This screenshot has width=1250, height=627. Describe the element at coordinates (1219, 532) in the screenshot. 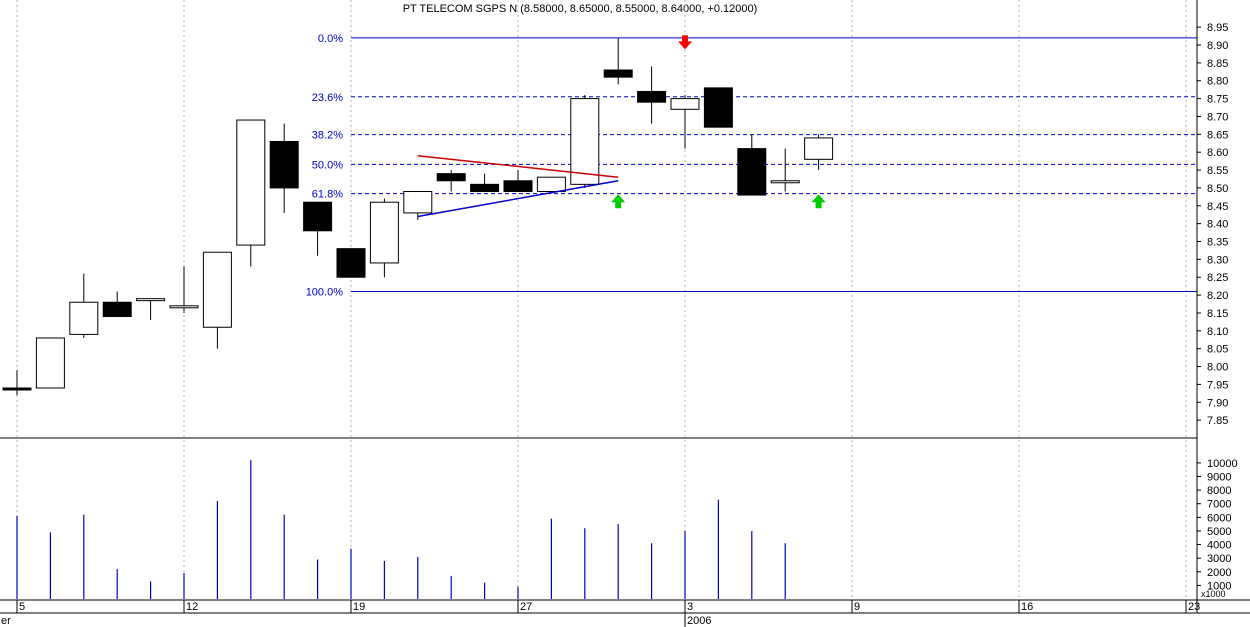

I see `volume-tick-label: 5000` at that location.